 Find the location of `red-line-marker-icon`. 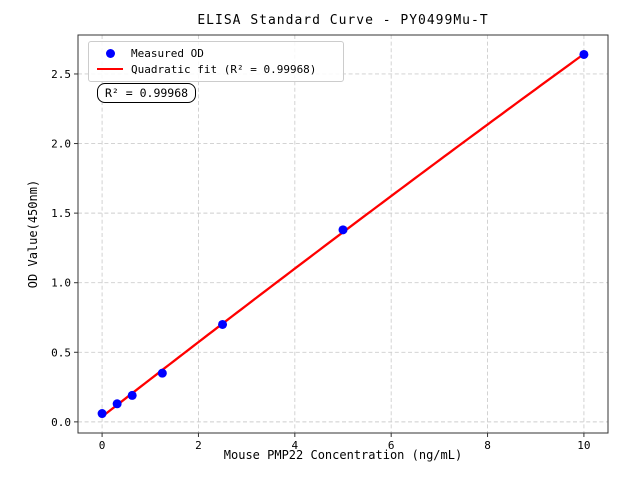

red-line-marker-icon is located at coordinates (110, 69).